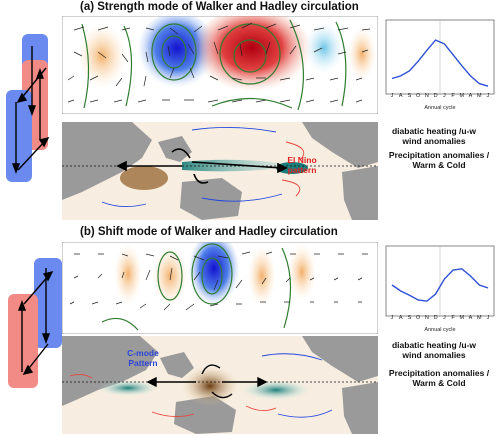 This screenshot has height=436, width=500. I want to click on panel-a-pattern-tag: El Nino pattern, so click(302, 165).